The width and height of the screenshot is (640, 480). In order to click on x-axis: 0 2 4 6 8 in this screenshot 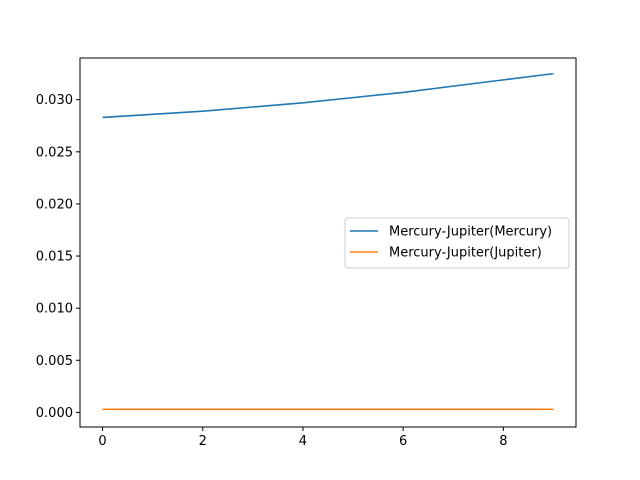, I will do `click(302, 438)`.